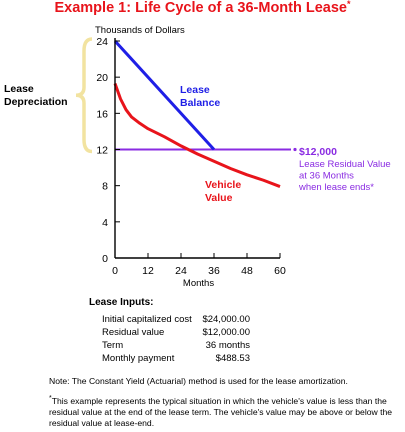 This screenshot has height=432, width=405. Describe the element at coordinates (214, 271) in the screenshot. I see `x-tick-label: 36` at that location.